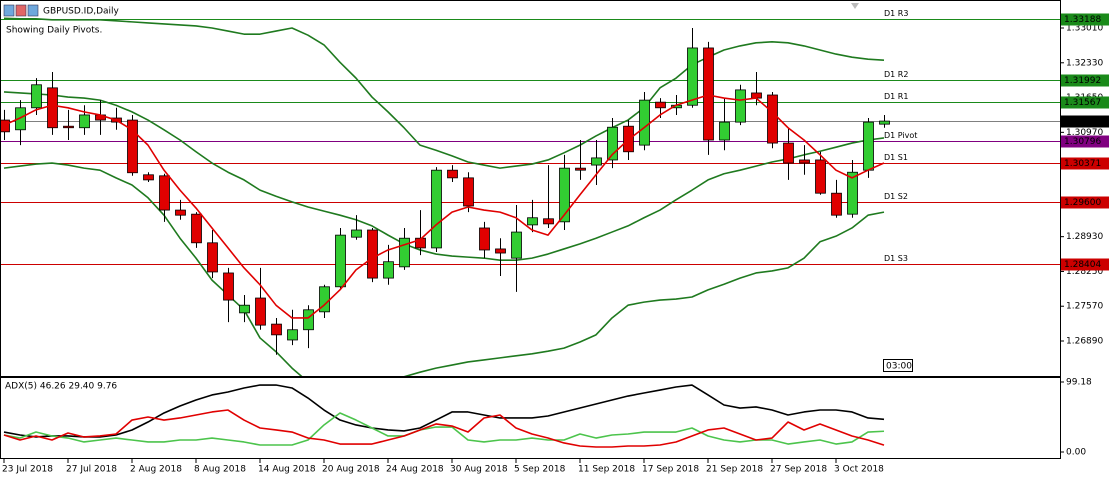  What do you see at coordinates (61, 387) in the screenshot?
I see `adx-title: ADX(5) 46.26 29.40 9.76` at bounding box center [61, 387].